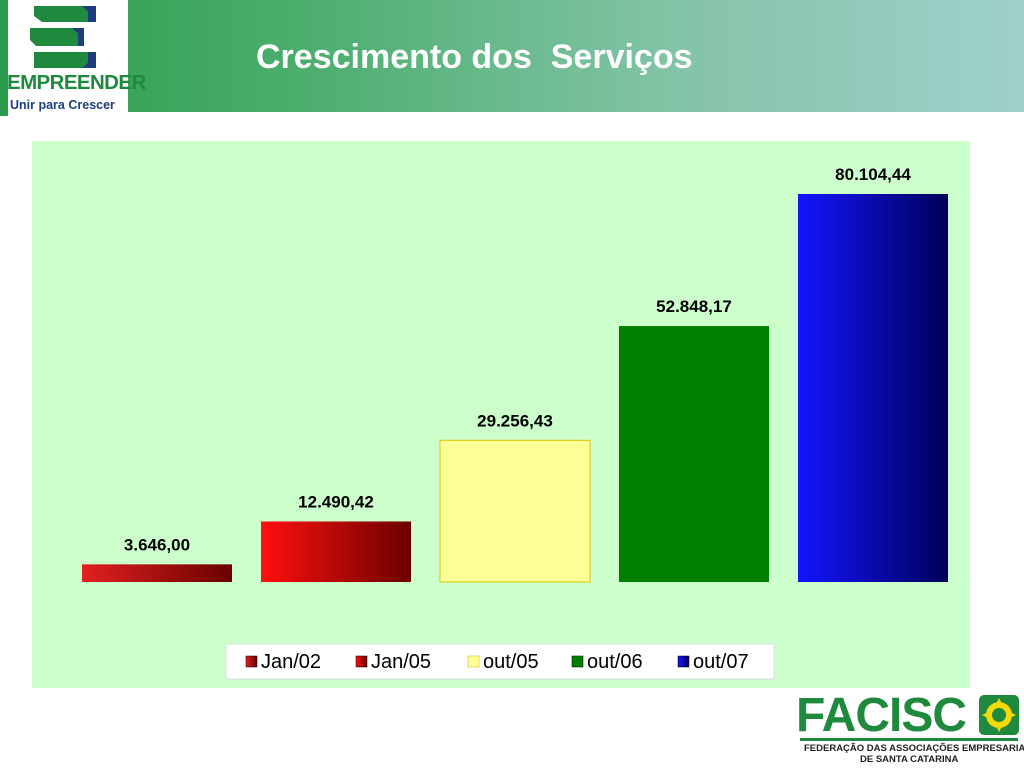  I want to click on data-label-jan-05: 12.490,42, so click(336, 502).